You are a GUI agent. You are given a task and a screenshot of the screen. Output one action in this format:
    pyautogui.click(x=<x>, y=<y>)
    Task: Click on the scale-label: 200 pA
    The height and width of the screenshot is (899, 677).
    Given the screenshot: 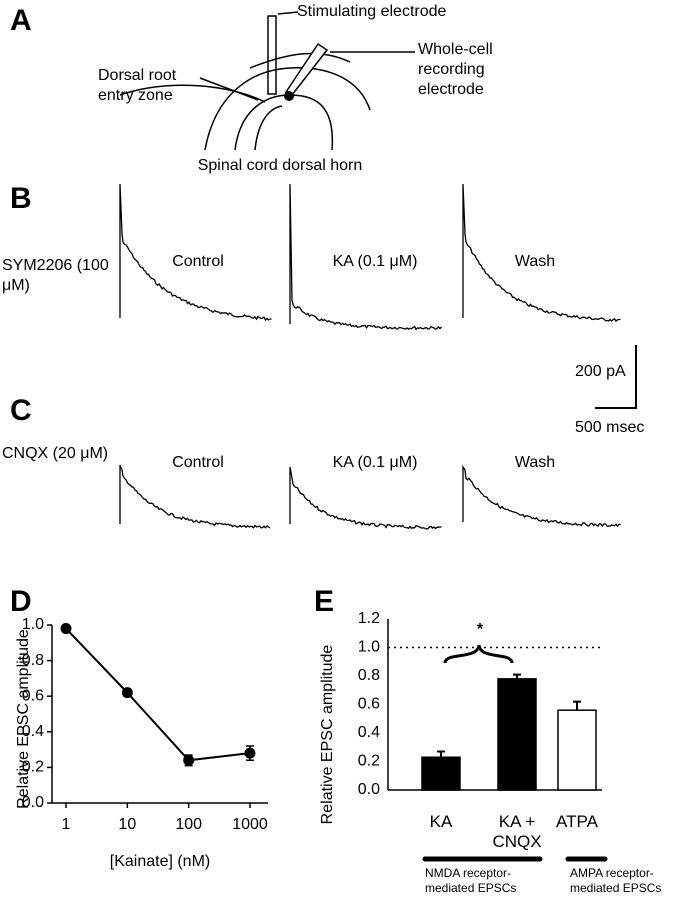 What is the action you would take?
    pyautogui.click(x=600, y=371)
    